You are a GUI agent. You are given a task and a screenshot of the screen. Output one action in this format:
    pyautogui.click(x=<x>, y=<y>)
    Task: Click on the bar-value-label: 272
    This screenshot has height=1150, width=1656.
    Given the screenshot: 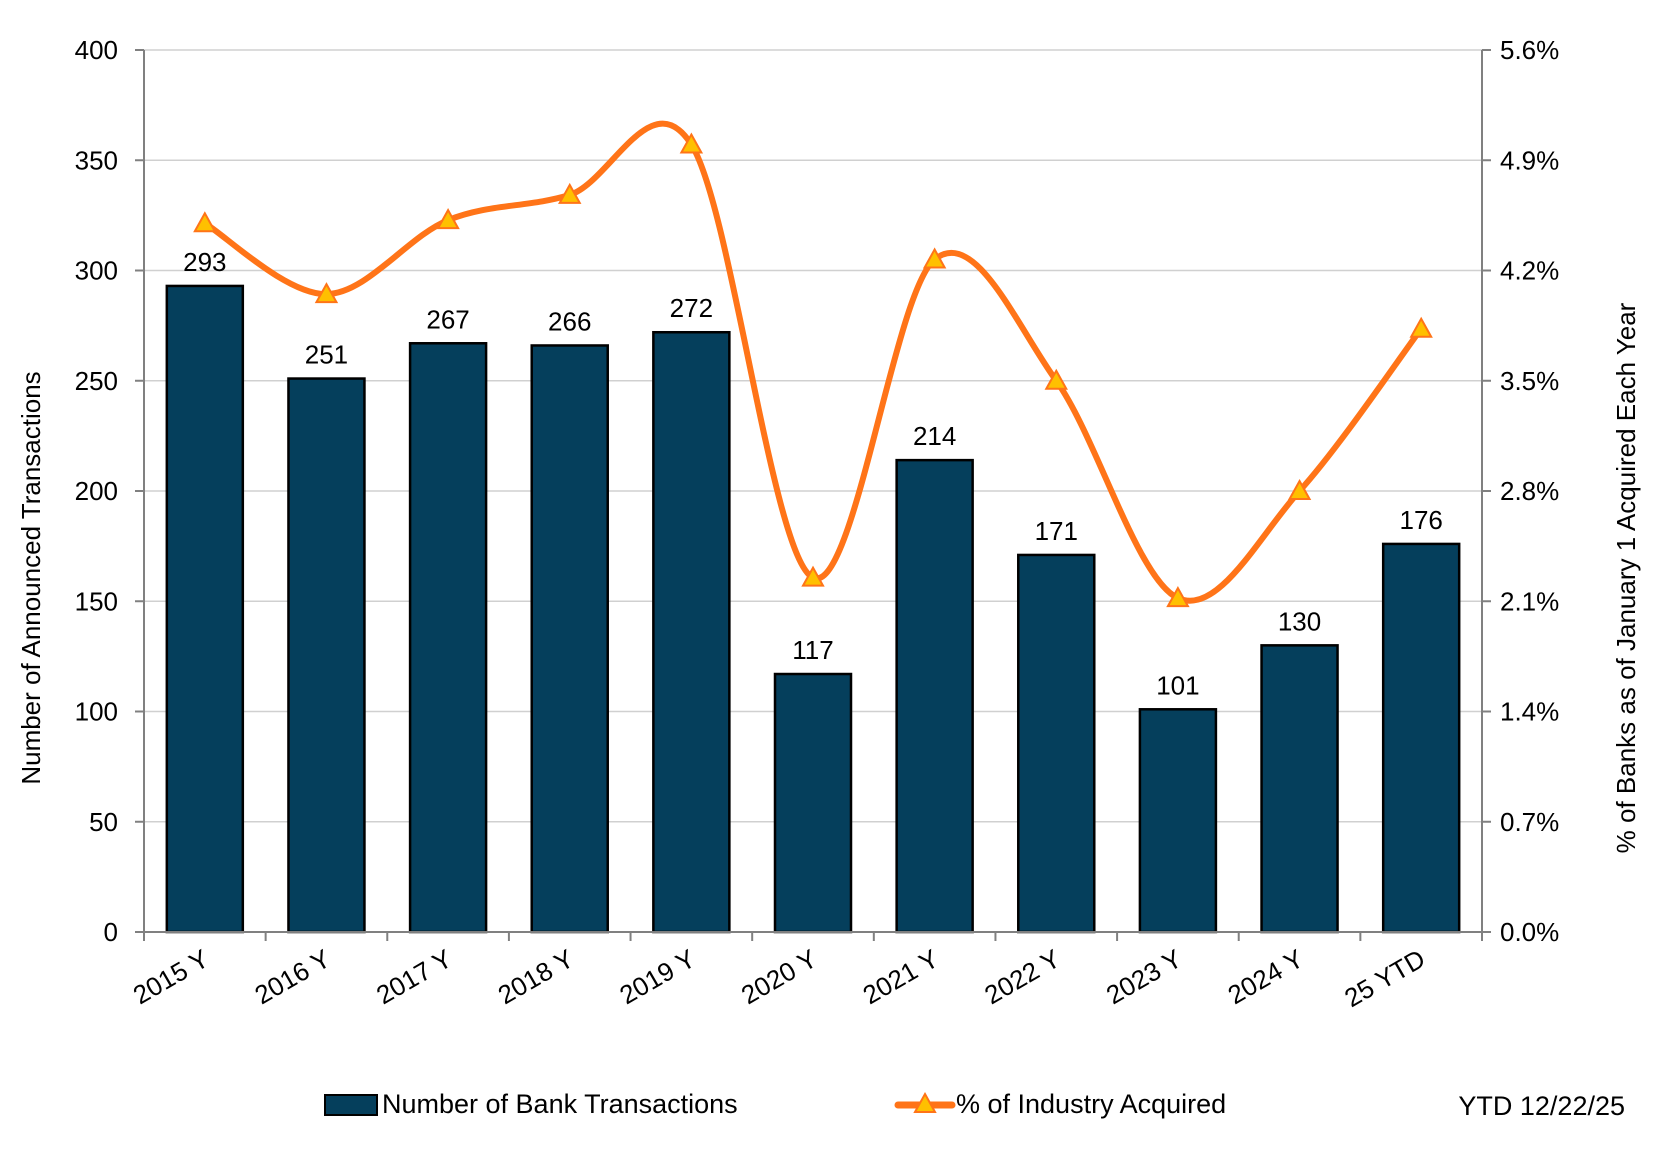 What is the action you would take?
    pyautogui.click(x=691, y=308)
    